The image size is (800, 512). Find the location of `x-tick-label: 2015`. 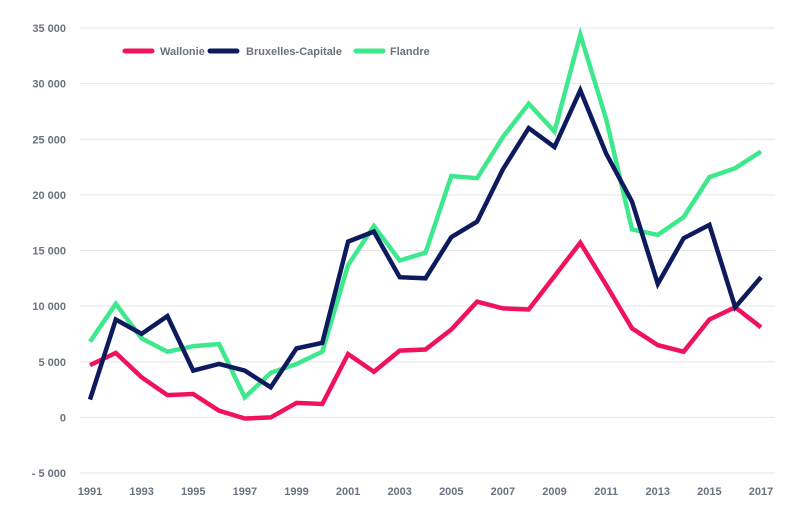

x-tick-label: 2015 is located at coordinates (709, 492).